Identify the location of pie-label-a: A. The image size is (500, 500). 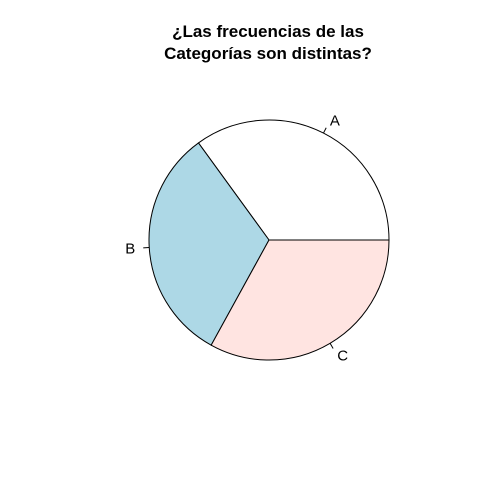
(335, 121).